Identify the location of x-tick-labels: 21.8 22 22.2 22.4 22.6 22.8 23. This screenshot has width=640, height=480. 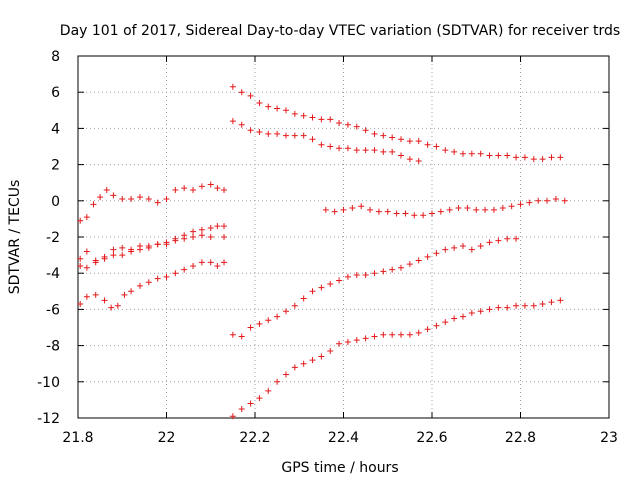
(340, 438).